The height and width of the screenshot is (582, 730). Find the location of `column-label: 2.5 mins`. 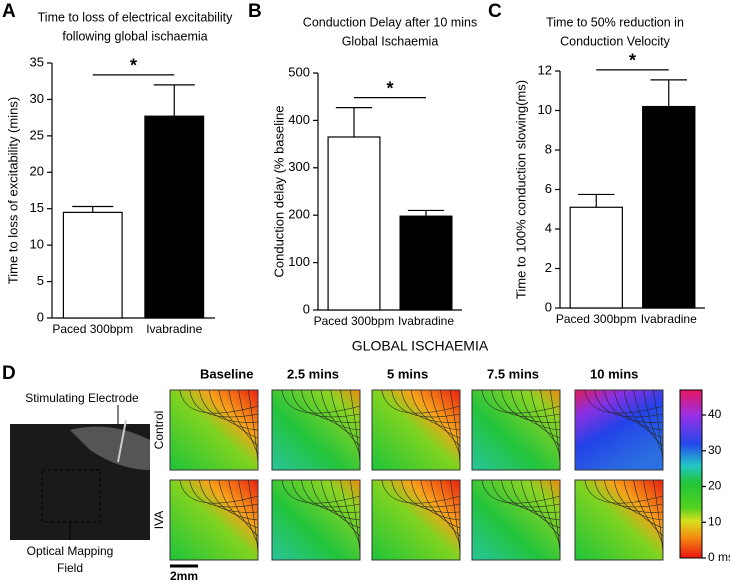

column-label: 2.5 mins is located at coordinates (313, 373).